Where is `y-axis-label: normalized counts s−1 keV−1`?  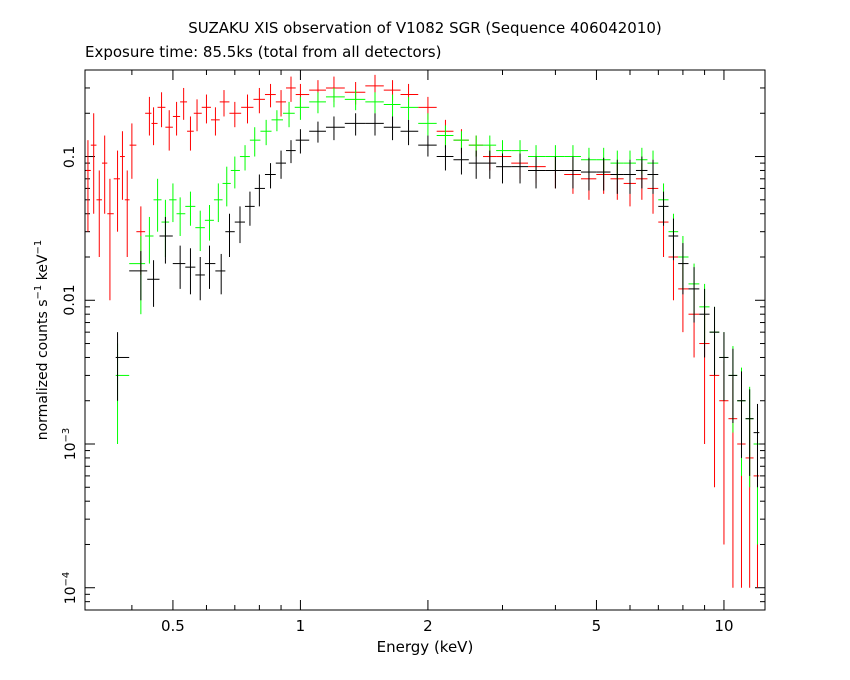
y-axis-label: normalized counts s−1 keV−1 is located at coordinates (42, 340).